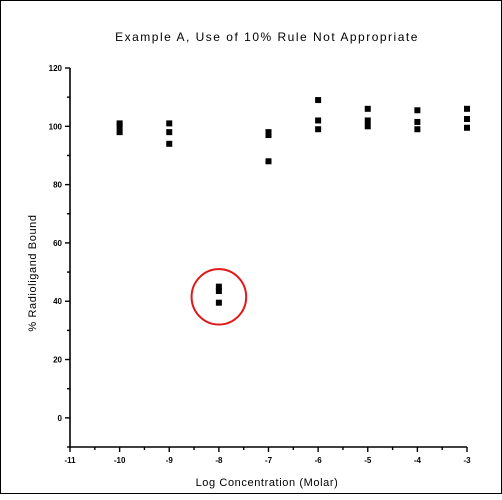 The height and width of the screenshot is (500, 502). What do you see at coordinates (219, 460) in the screenshot?
I see `x-tick-label: -8` at bounding box center [219, 460].